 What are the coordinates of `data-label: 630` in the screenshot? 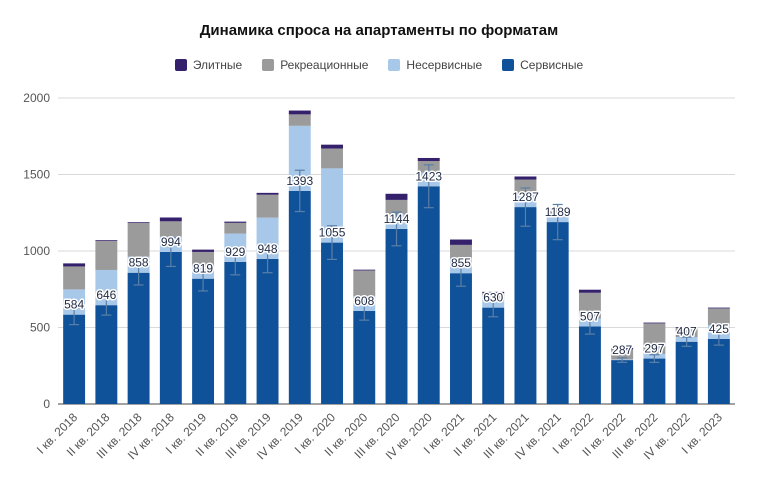 It's located at (493, 298).